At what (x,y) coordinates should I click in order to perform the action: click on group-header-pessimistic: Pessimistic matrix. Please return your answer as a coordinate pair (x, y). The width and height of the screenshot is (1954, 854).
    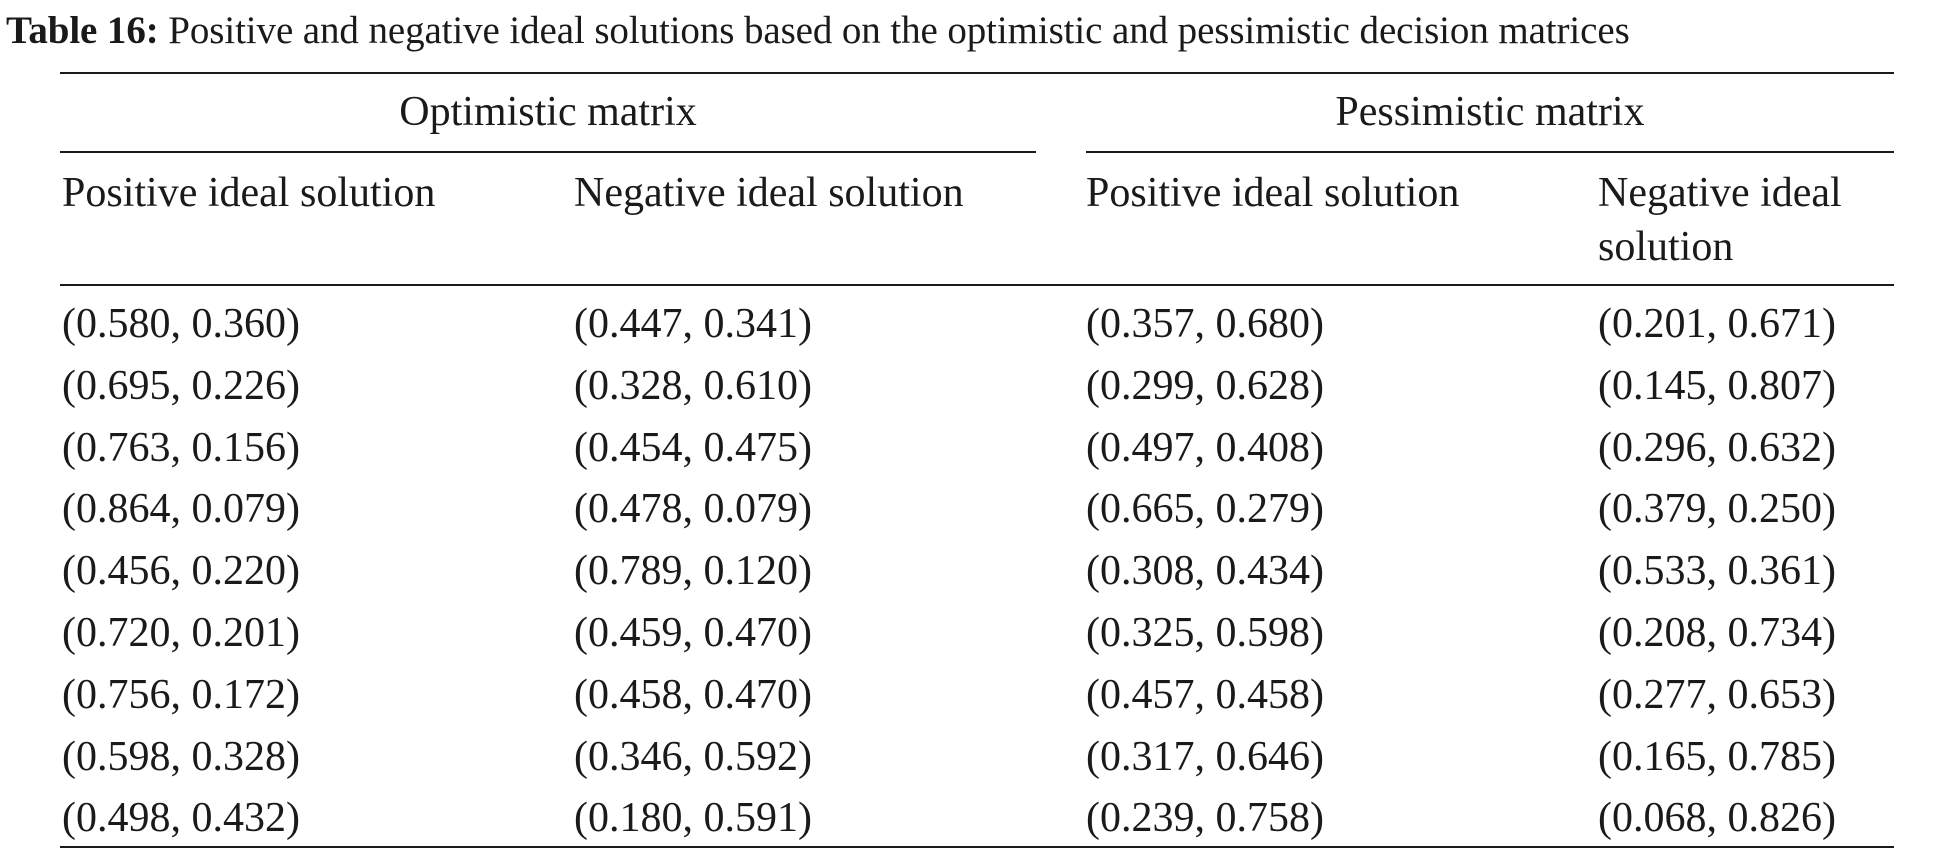
    Looking at the image, I should click on (1490, 112).